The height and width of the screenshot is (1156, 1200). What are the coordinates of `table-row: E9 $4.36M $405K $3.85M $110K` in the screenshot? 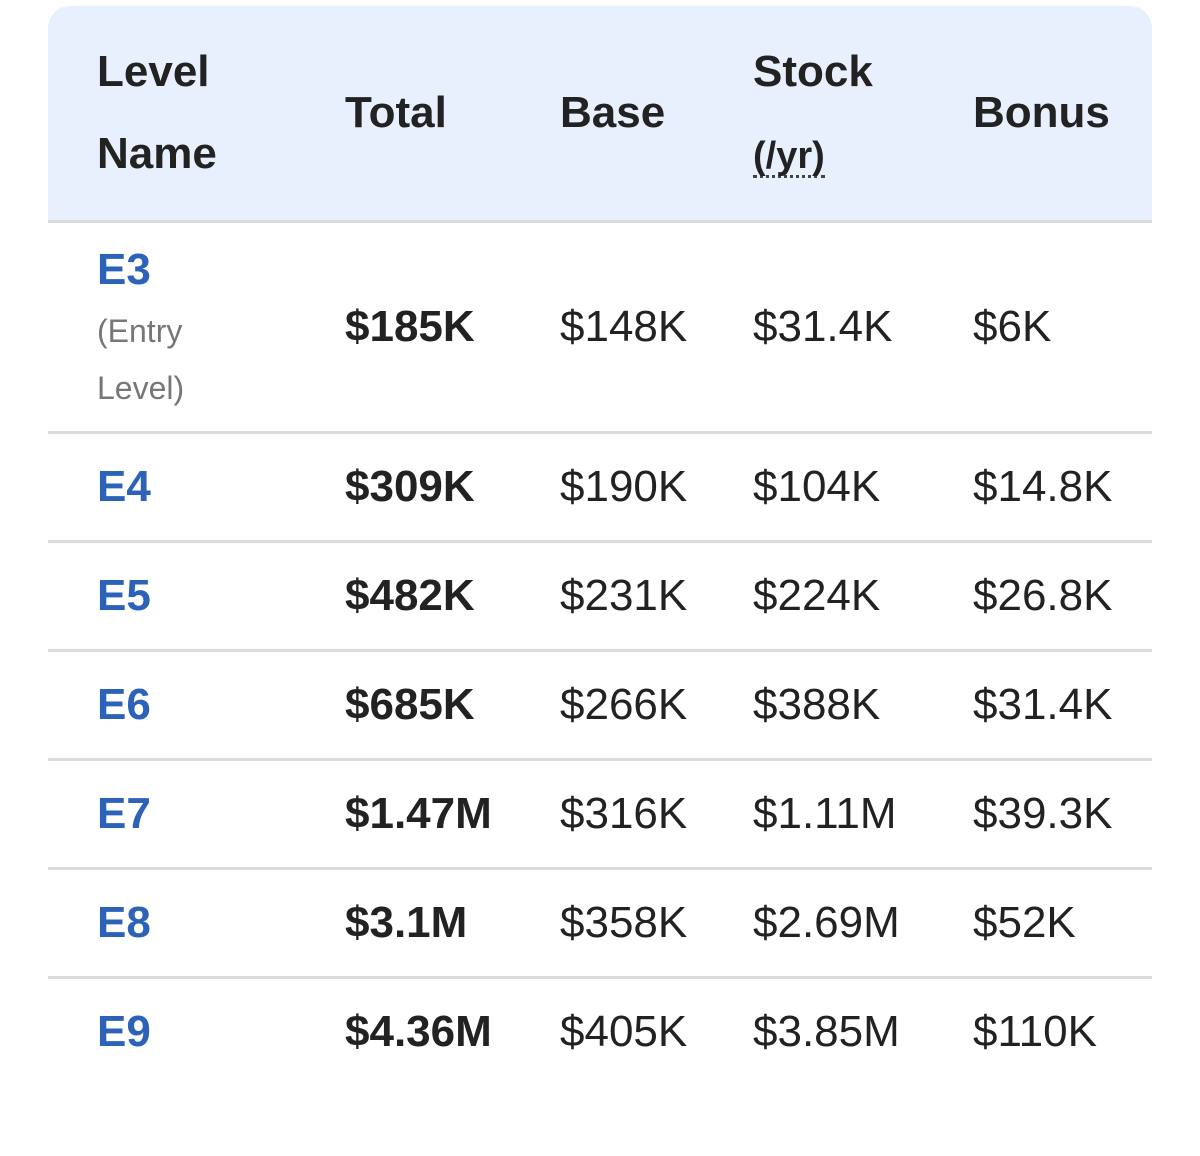 It's located at (600, 1032).